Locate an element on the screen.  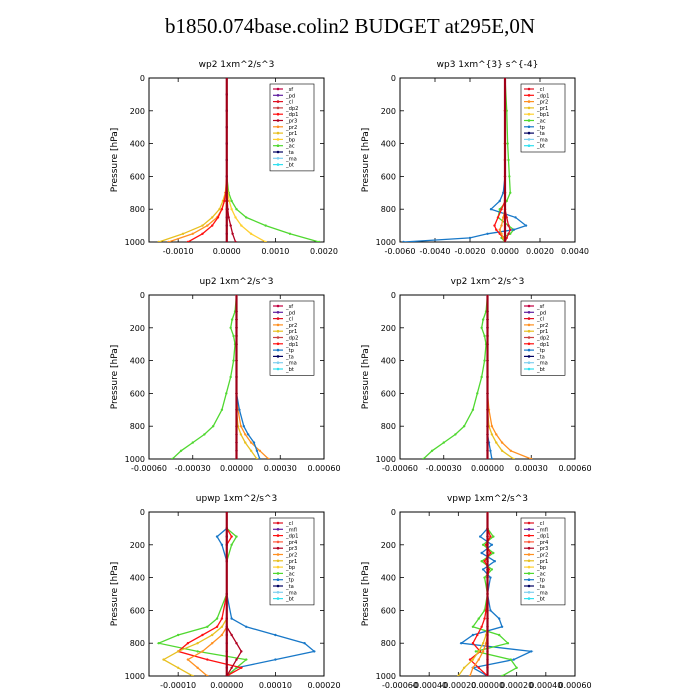
legend-label: _ma is located at coordinates (542, 593).